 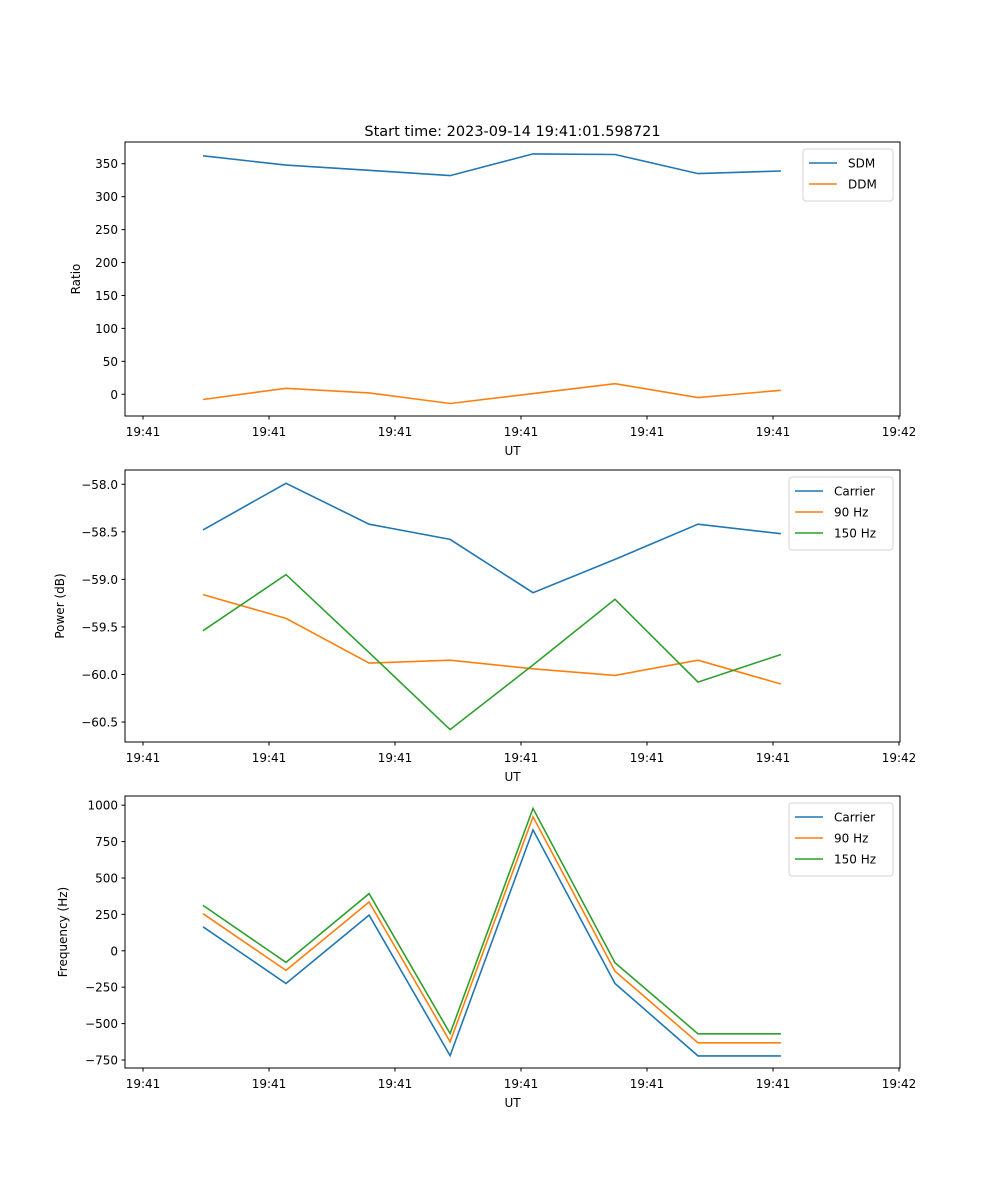 I want to click on chart-title: Start time: 2023-09-14 19:41:01.598721, so click(x=512, y=132).